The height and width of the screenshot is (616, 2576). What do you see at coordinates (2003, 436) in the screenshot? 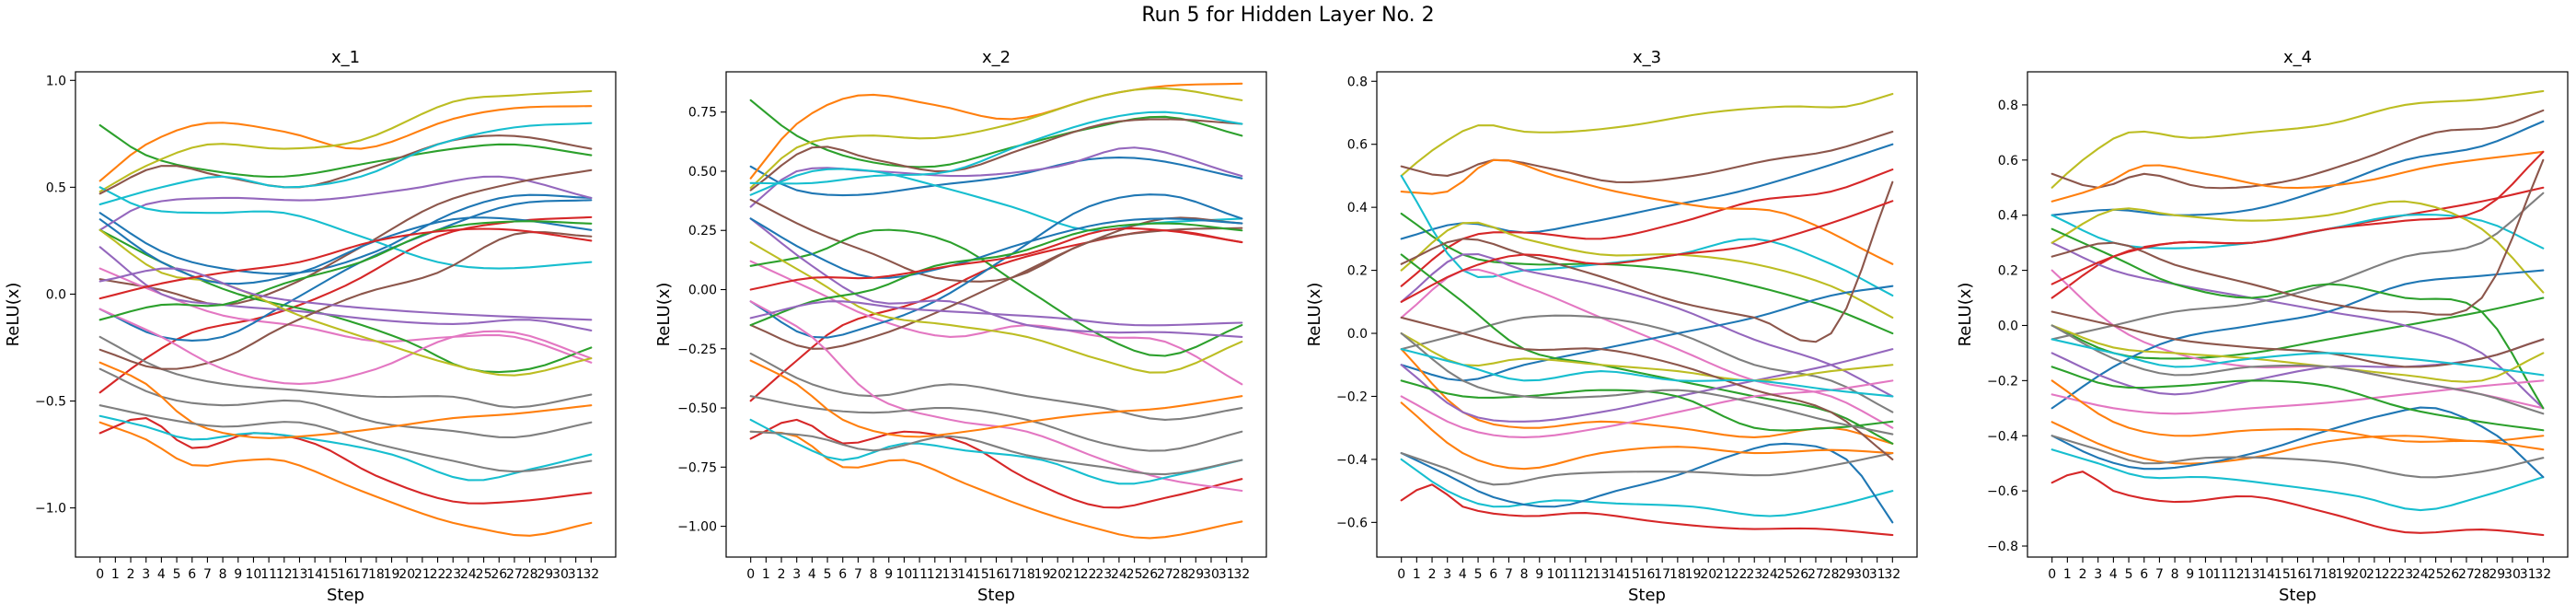
I see `y-tick-label: −0.4` at bounding box center [2003, 436].